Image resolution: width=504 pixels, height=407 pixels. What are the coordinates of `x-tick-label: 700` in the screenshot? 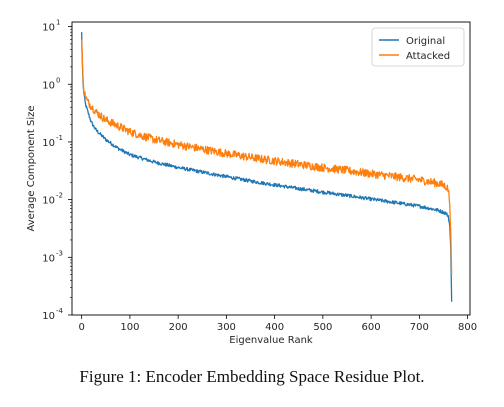 It's located at (419, 327).